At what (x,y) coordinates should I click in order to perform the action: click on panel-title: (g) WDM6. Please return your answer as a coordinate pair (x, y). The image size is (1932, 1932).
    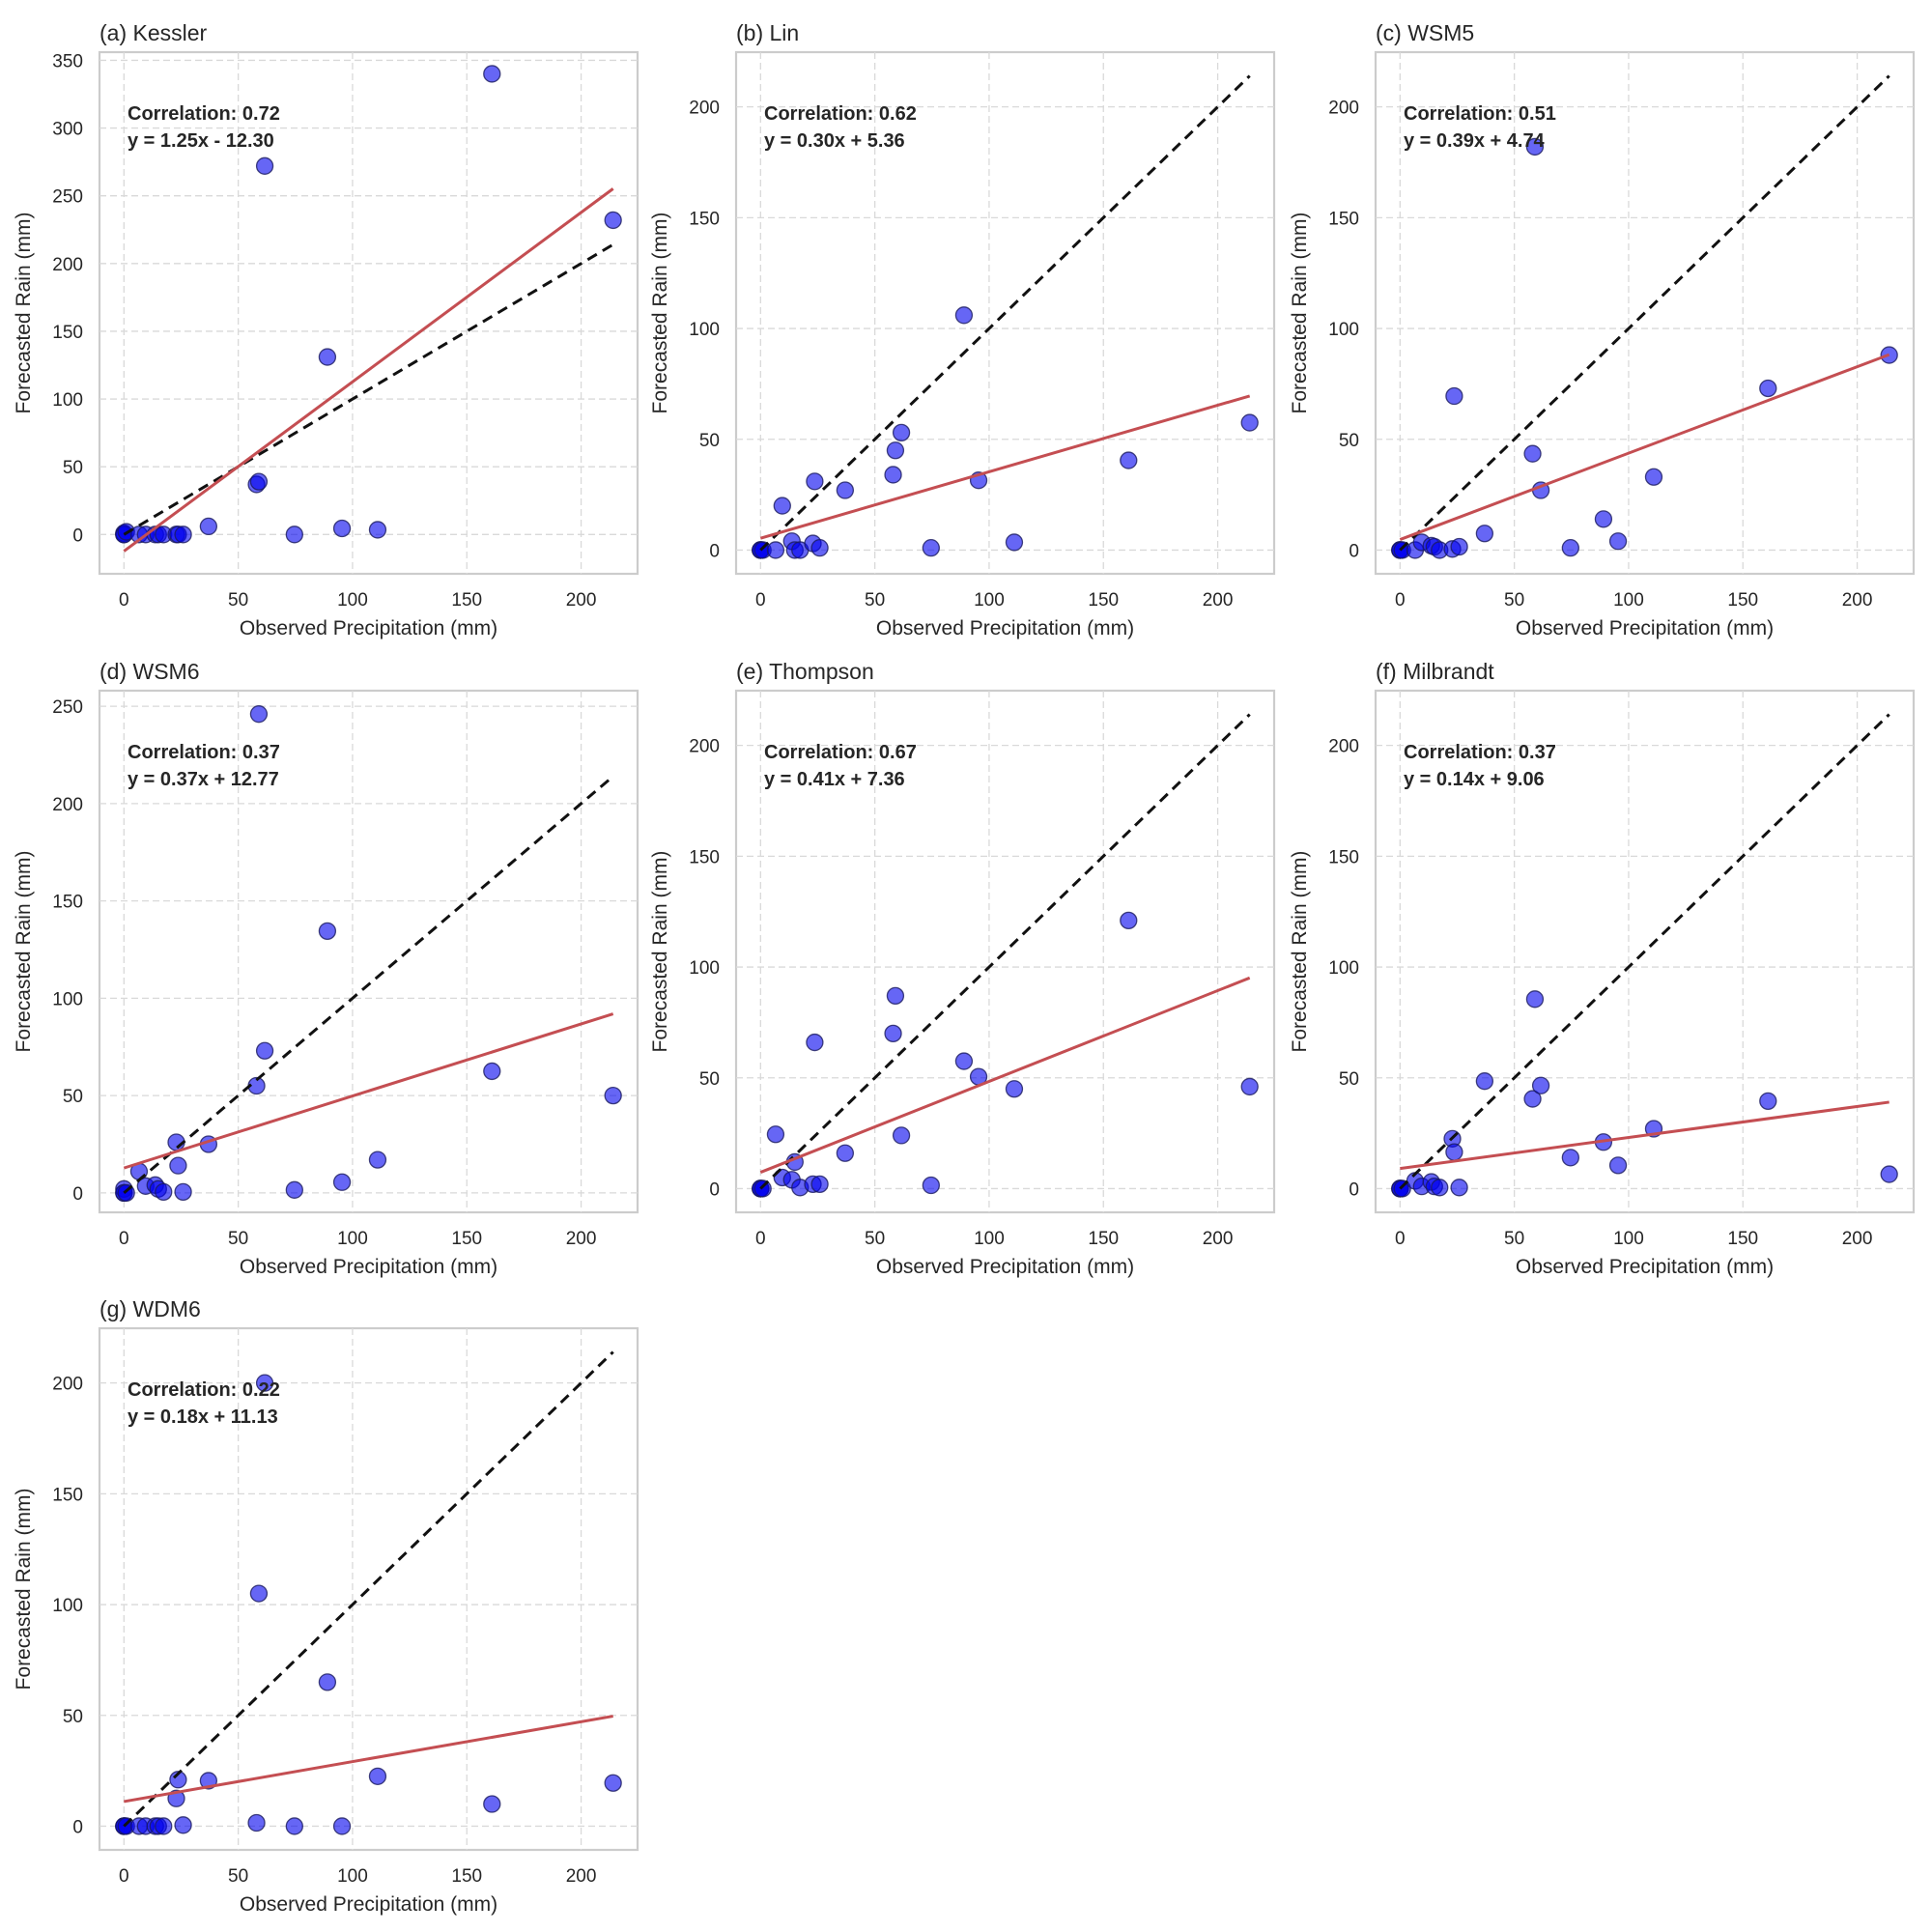
    Looking at the image, I should click on (150, 1308).